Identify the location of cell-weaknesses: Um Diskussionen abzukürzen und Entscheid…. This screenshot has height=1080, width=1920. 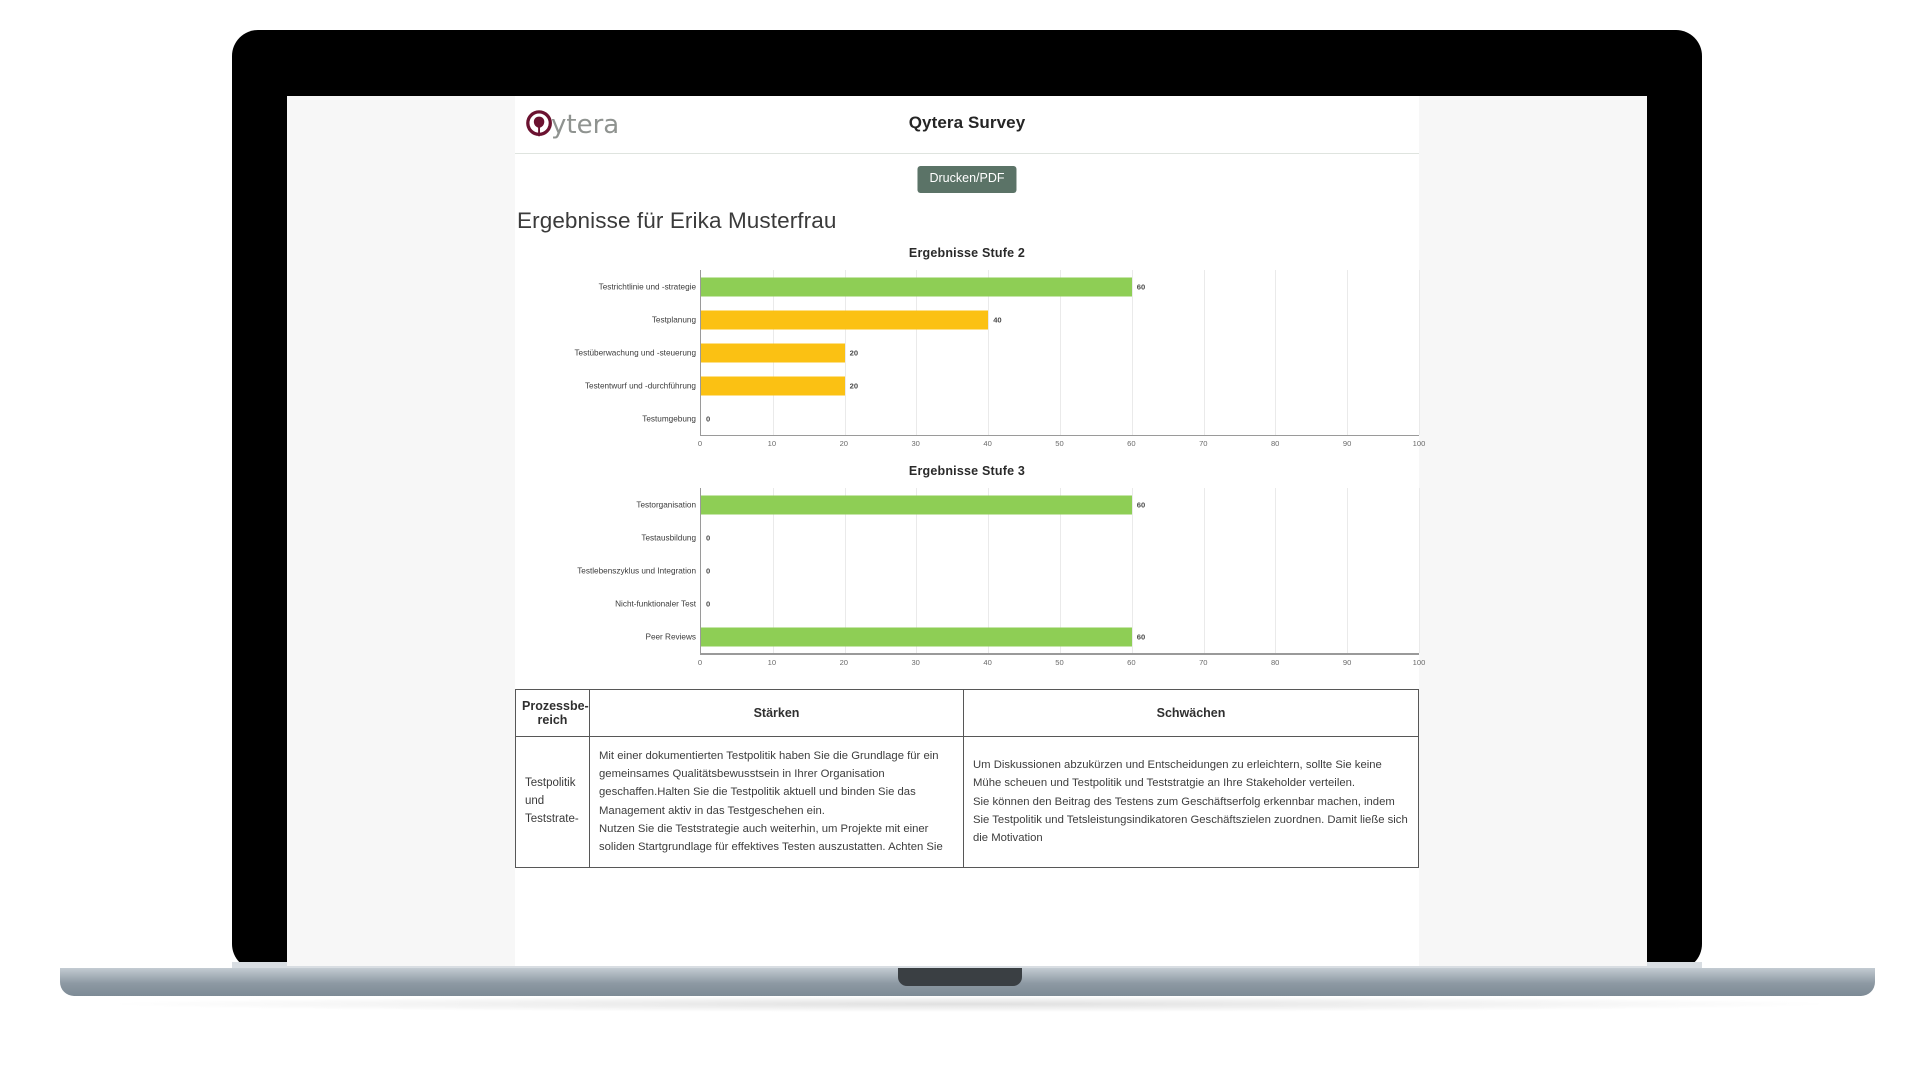
(1191, 801).